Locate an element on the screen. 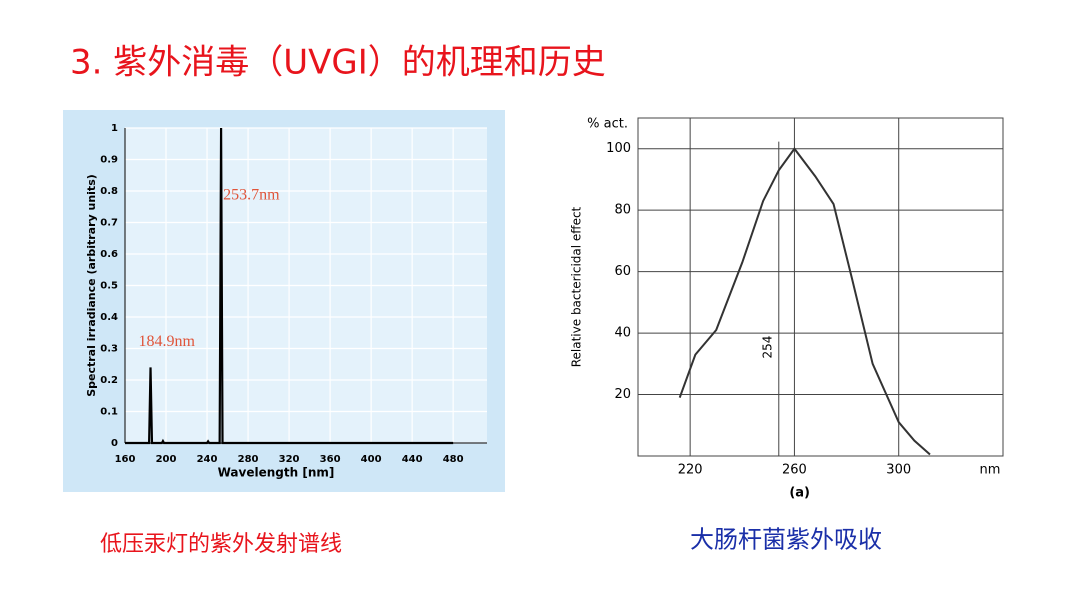 This screenshot has width=1080, height=599. peak-annotation: 184.9nm is located at coordinates (167, 341).